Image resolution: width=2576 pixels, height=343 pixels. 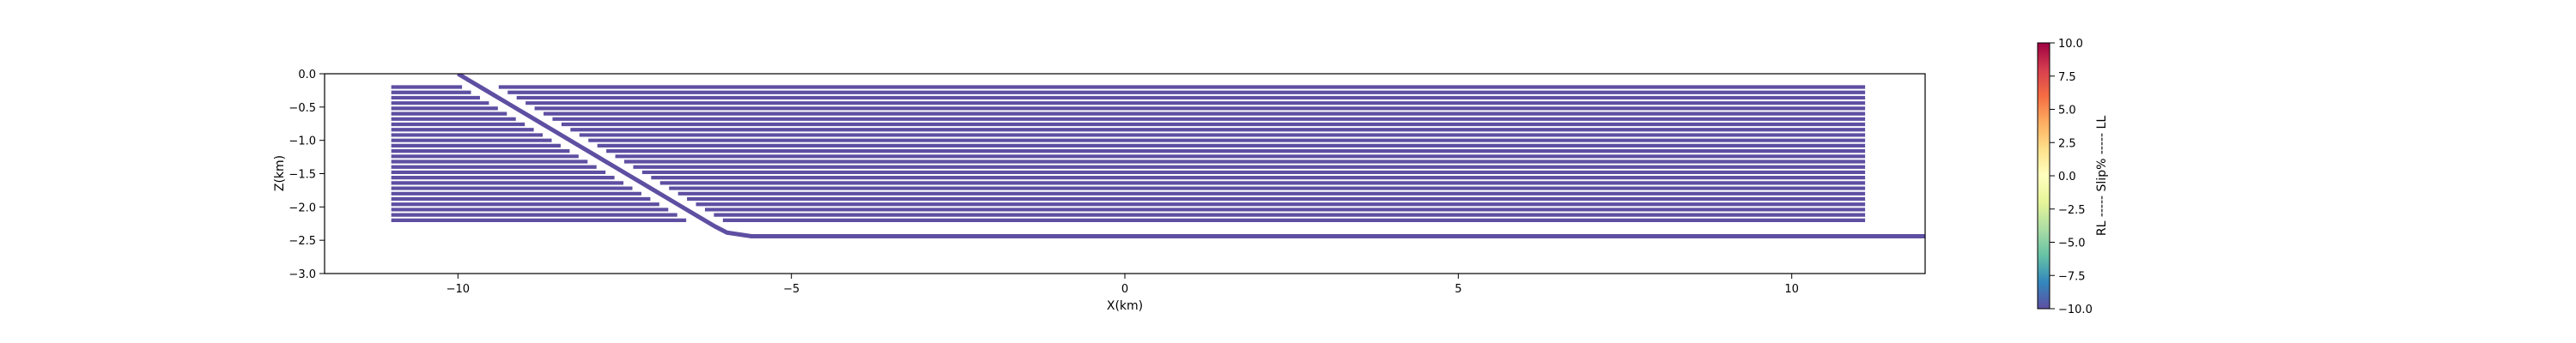 What do you see at coordinates (1458, 290) in the screenshot?
I see `x-tick-label: 5` at bounding box center [1458, 290].